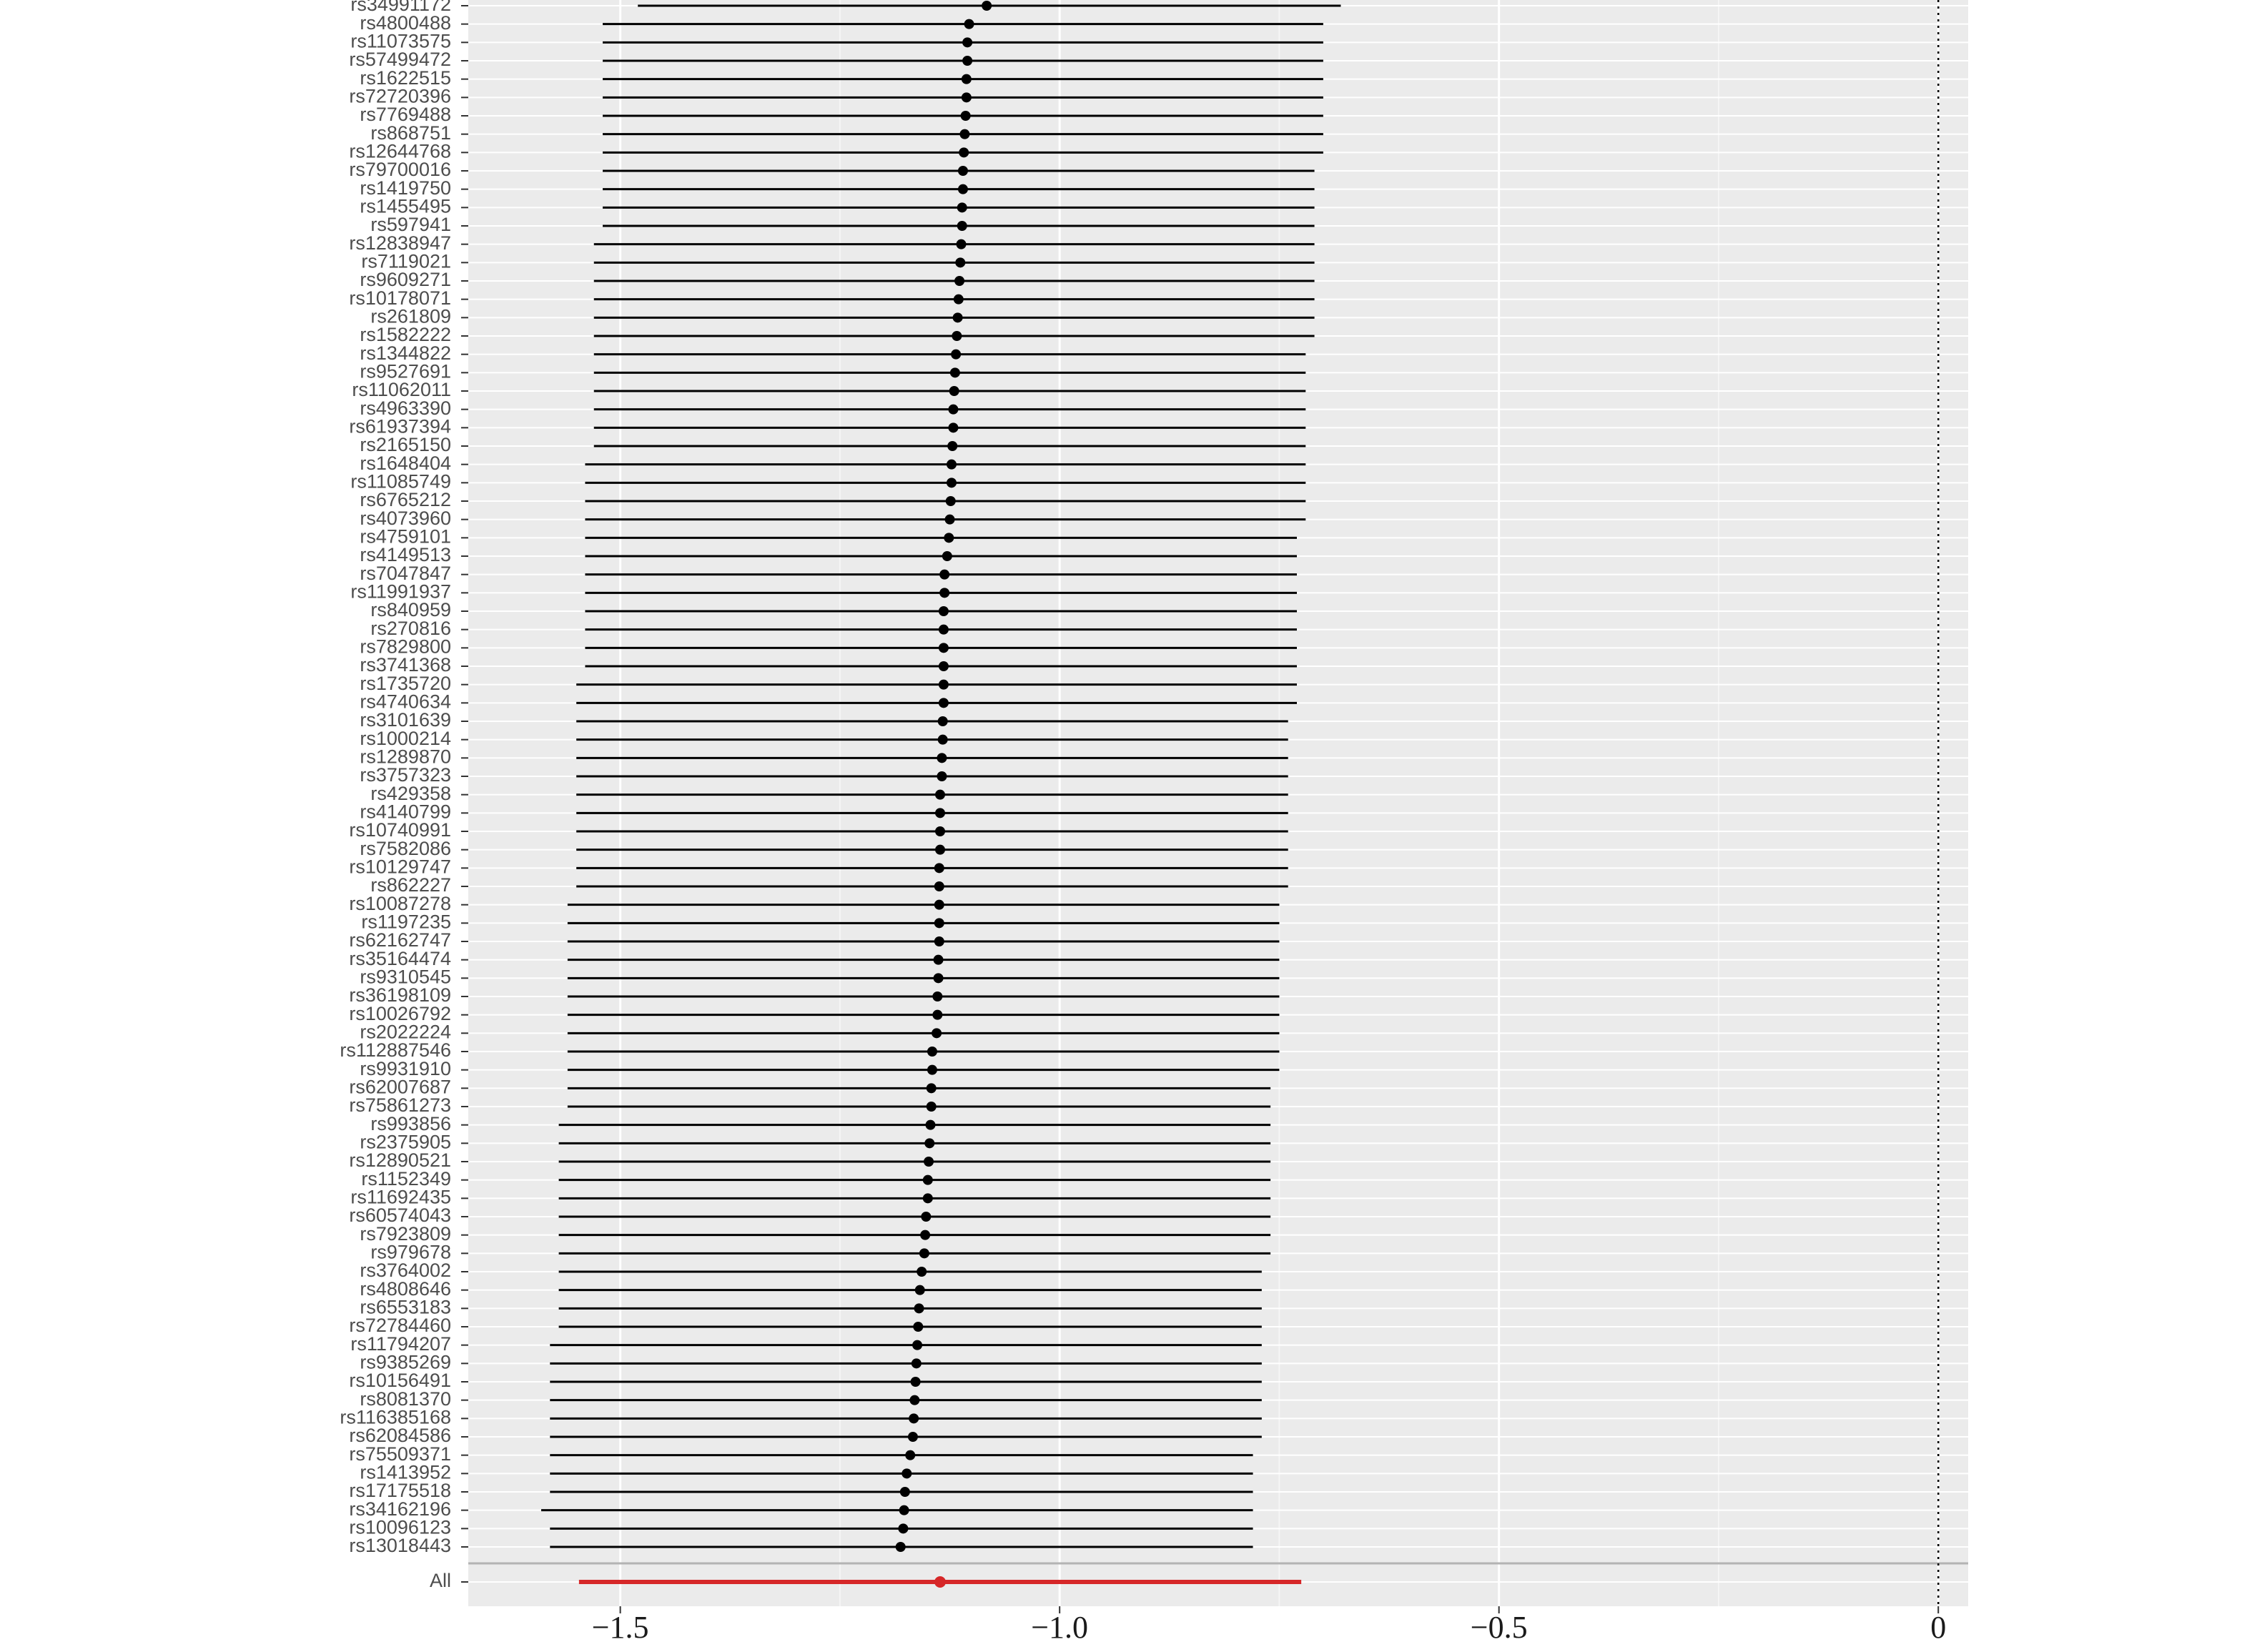 The height and width of the screenshot is (1652, 2252). I want to click on y-tick-label: rs429358, so click(410, 794).